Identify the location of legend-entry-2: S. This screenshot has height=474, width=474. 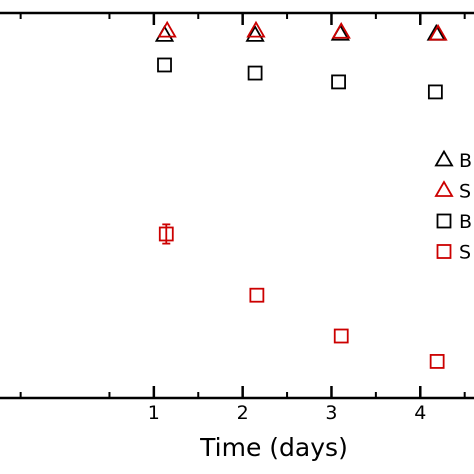
(465, 192).